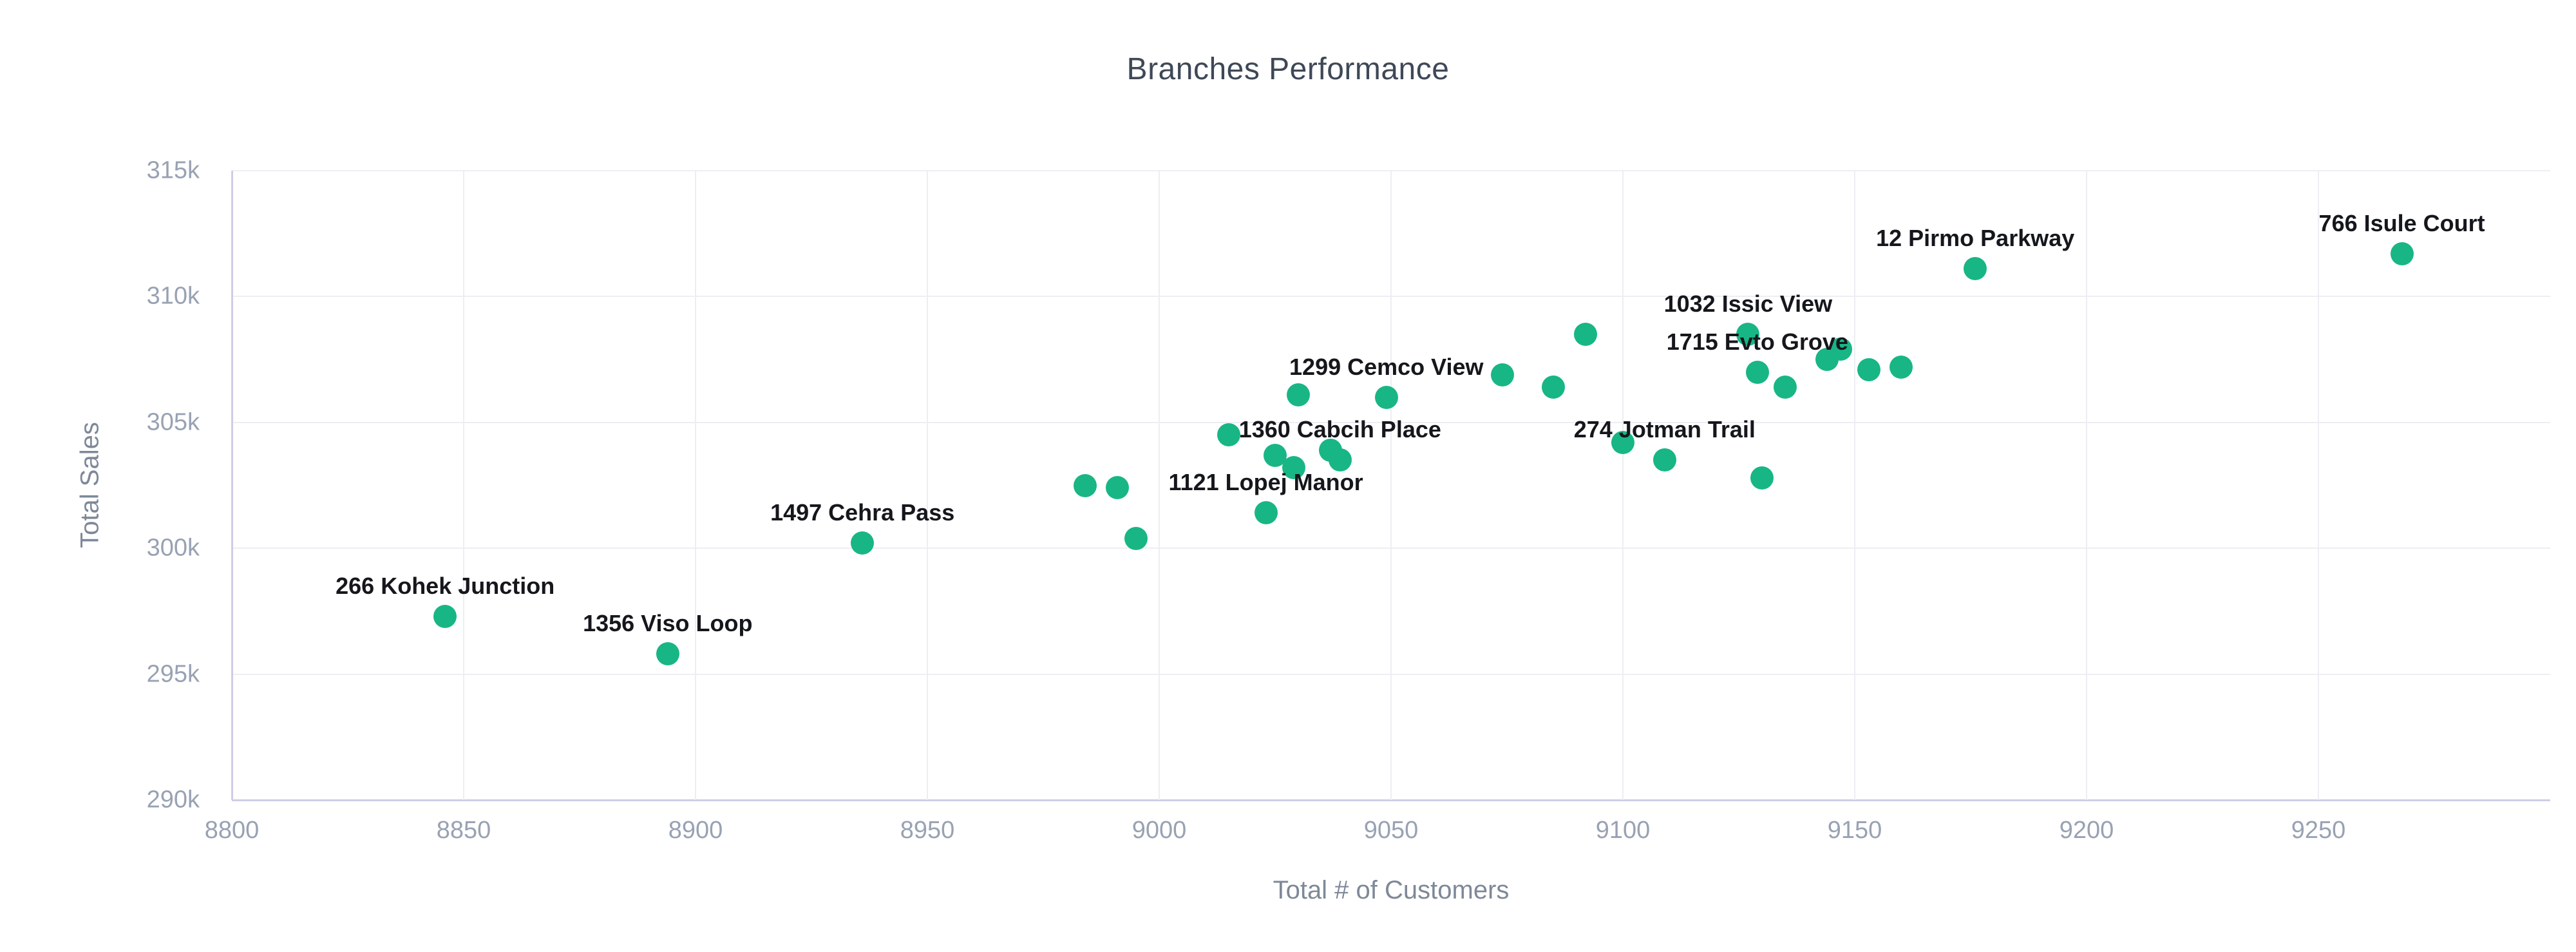 The height and width of the screenshot is (952, 2576). Describe the element at coordinates (1975, 238) in the screenshot. I see `point-label-12-pirmo-parkway: 12 Pirmo Parkway` at that location.